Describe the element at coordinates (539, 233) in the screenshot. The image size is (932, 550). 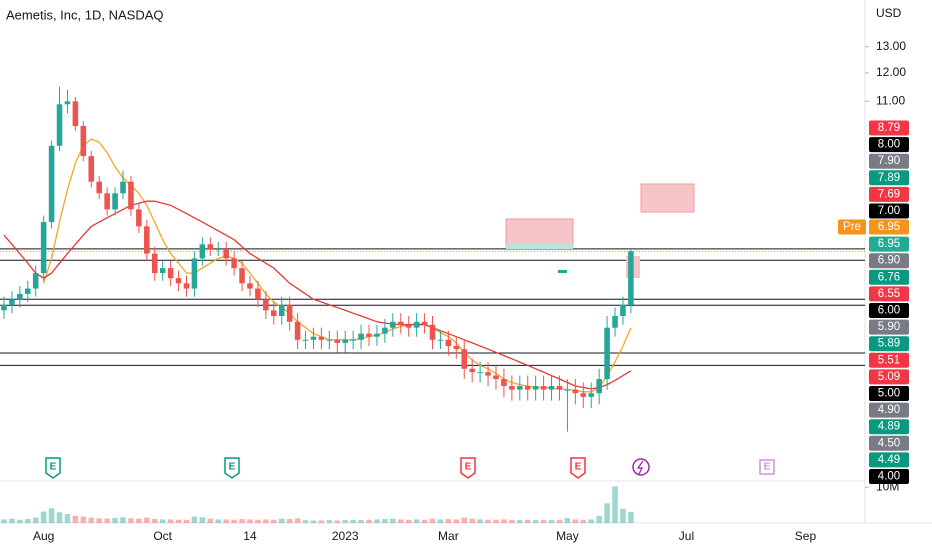
I see `zone-box` at that location.